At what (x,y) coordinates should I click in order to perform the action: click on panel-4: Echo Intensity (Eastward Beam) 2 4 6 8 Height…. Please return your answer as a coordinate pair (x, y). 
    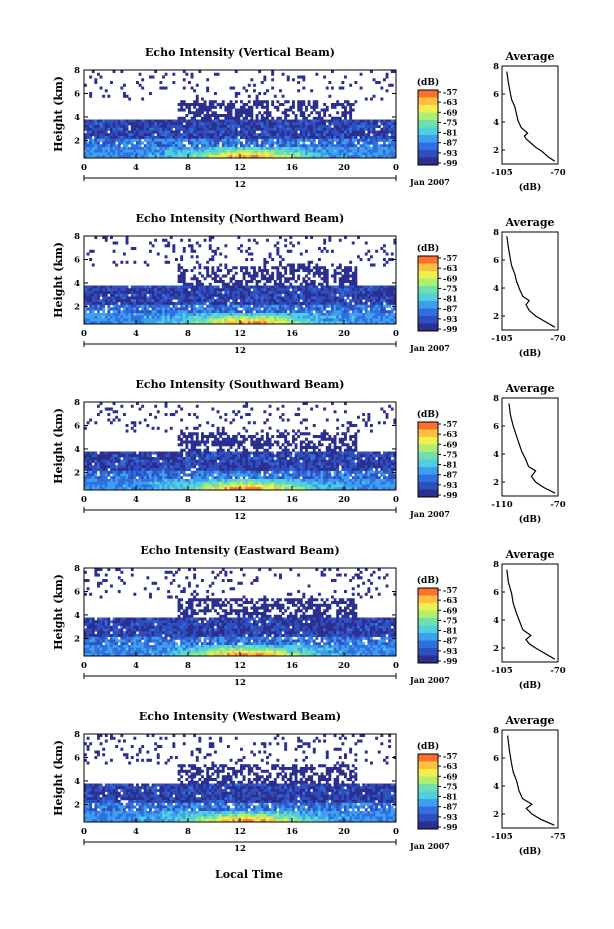
    Looking at the image, I should click on (309, 617).